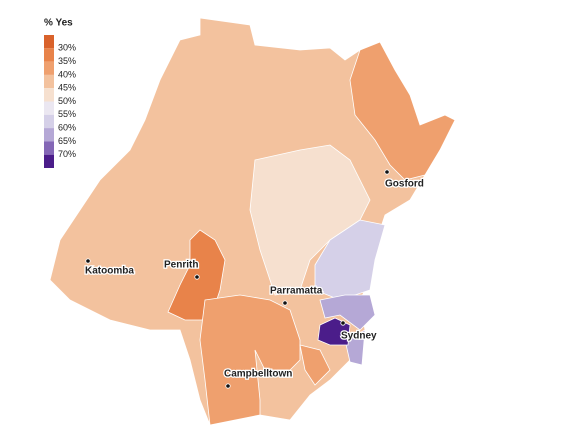 This screenshot has width=565, height=448. What do you see at coordinates (67, 61) in the screenshot?
I see `legend-label: 35%` at bounding box center [67, 61].